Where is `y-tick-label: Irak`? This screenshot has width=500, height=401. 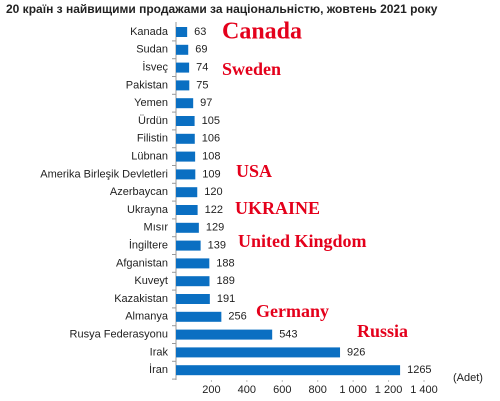
y-tick-label: Irak is located at coordinates (159, 352).